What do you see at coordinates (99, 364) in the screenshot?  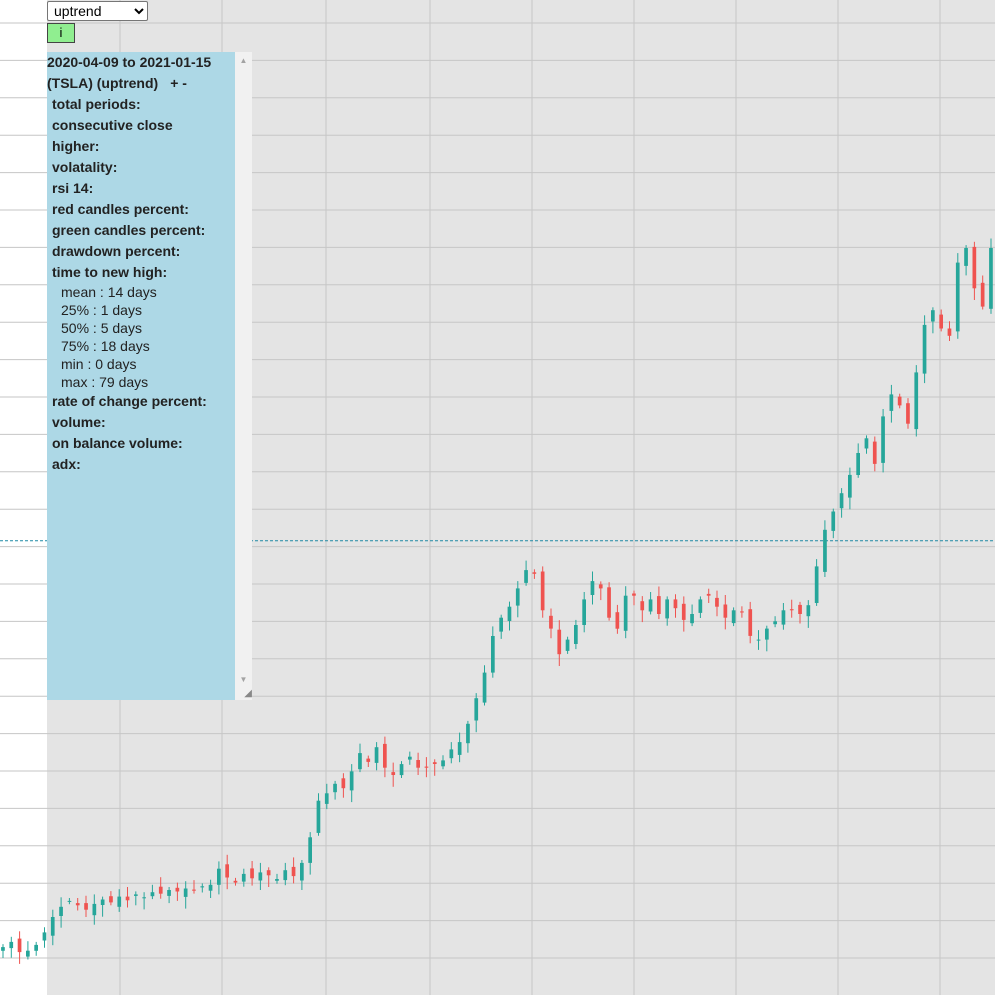 I see `time-to-new-high-min: min : 0 days` at bounding box center [99, 364].